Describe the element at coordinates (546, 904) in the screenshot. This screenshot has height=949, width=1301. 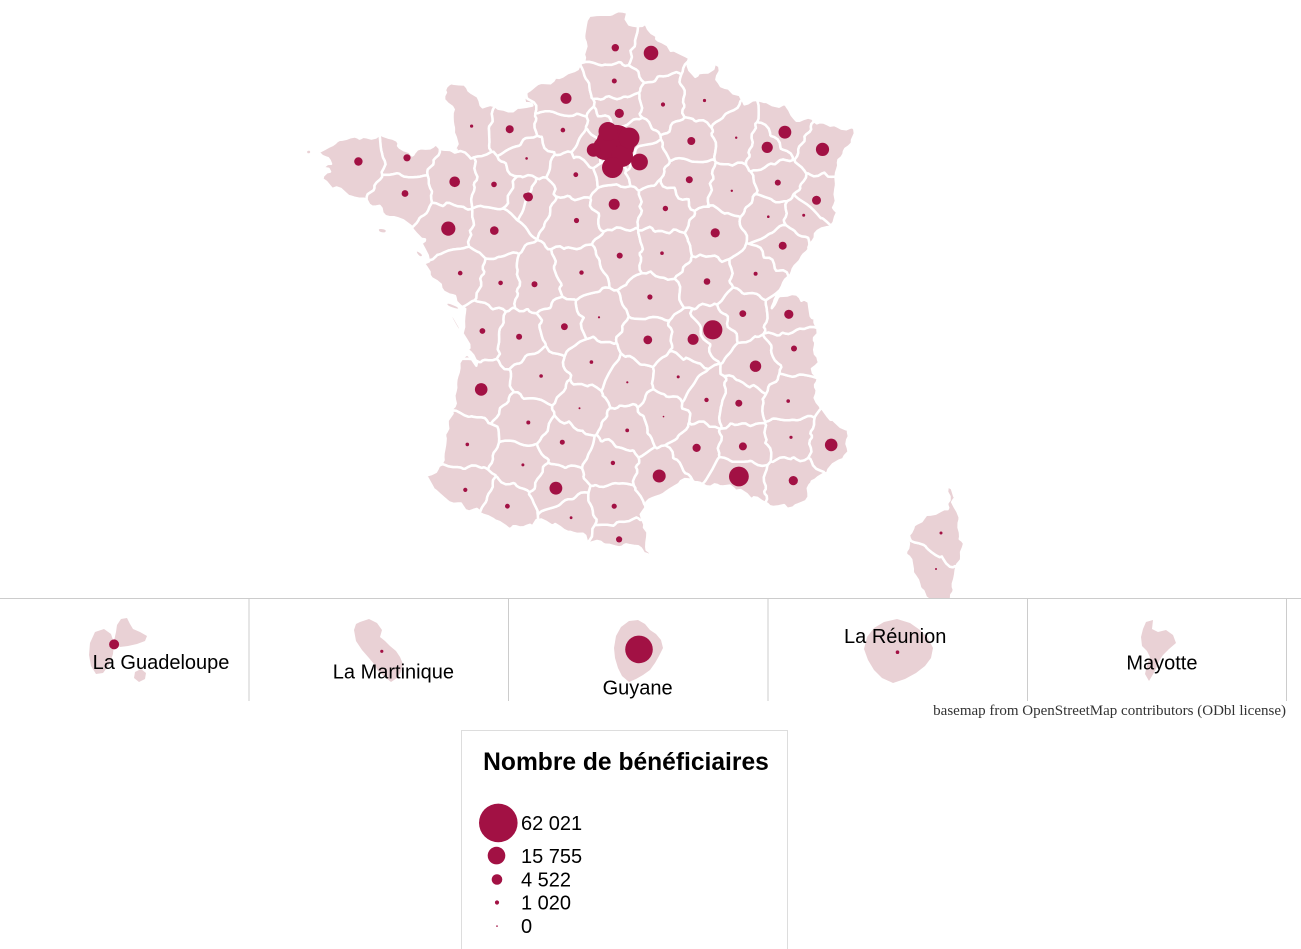
I see `svg-text: 1 020` at that location.